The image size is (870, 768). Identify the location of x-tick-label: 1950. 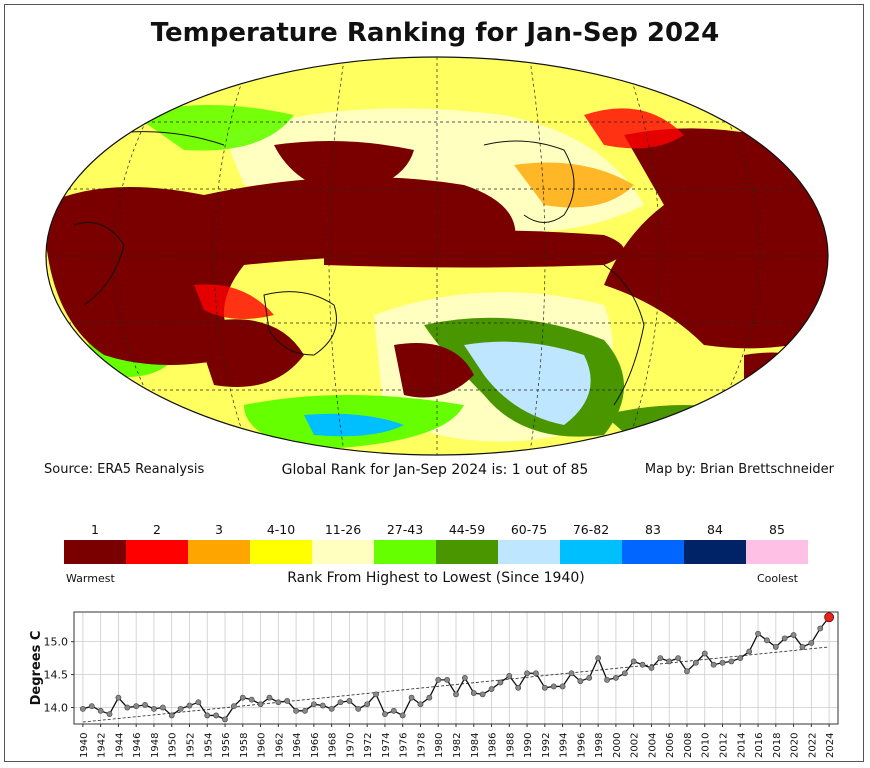
(173, 745).